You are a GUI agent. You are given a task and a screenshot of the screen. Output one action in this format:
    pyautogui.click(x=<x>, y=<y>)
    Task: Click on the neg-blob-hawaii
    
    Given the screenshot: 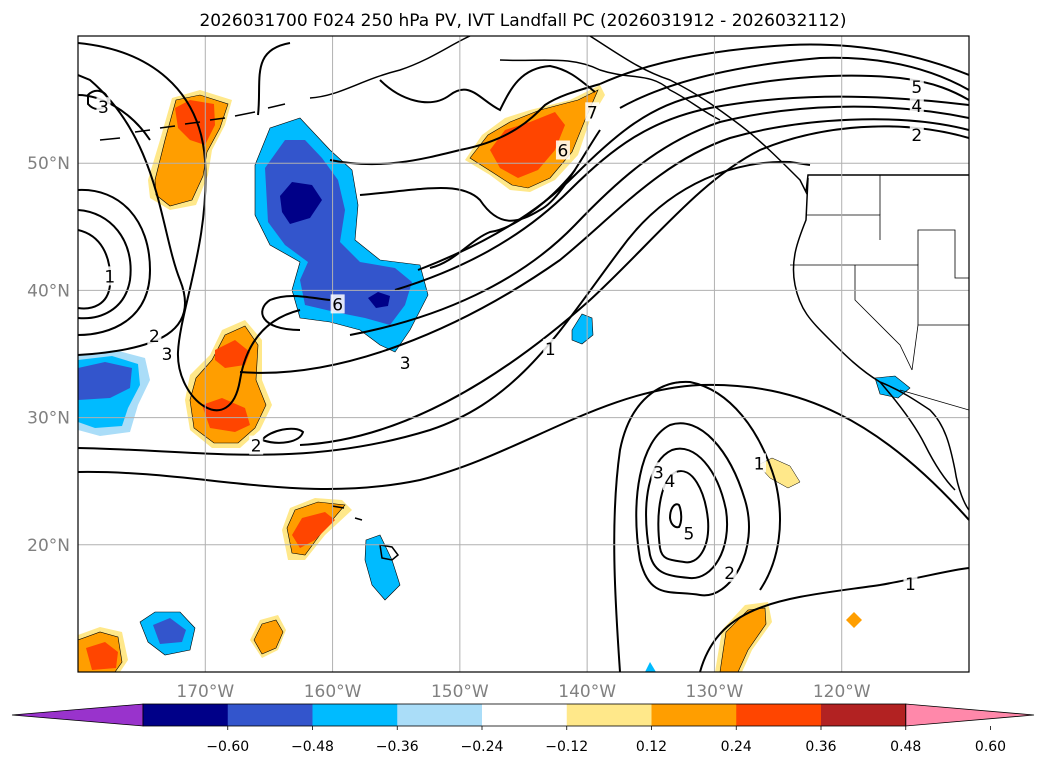 What is the action you would take?
    pyautogui.click(x=382, y=567)
    